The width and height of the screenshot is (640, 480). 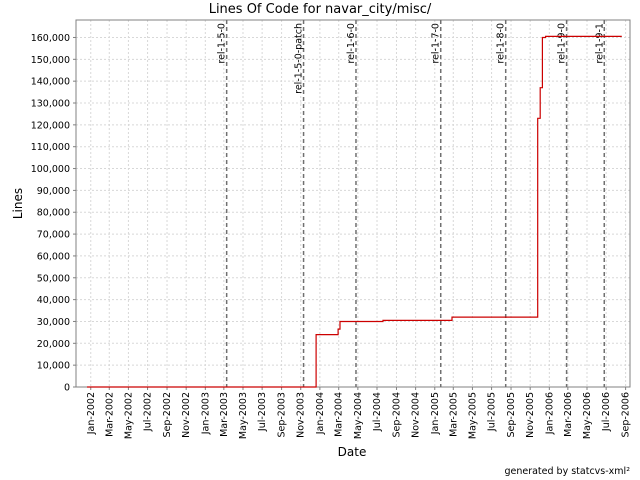 What do you see at coordinates (599, 43) in the screenshot?
I see `release-label: rel-1-9-1` at bounding box center [599, 43].